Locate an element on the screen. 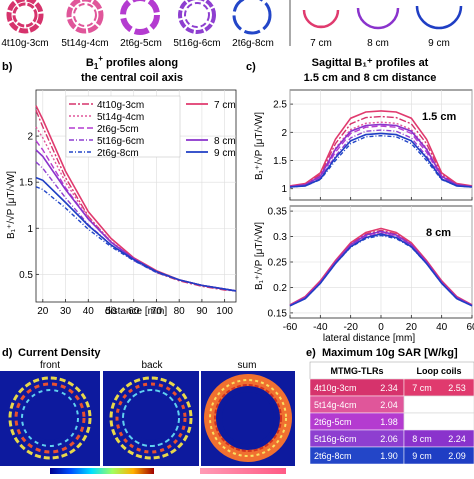 The image size is (474, 479). legend-text-5t14g: 5t14g-4cm is located at coordinates (120, 117).